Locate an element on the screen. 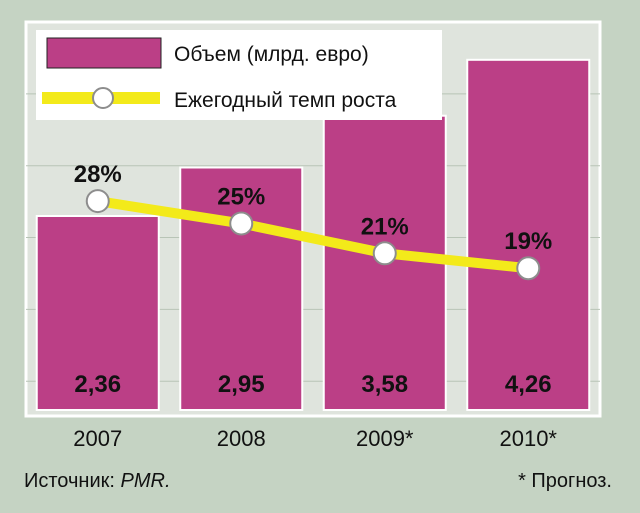  bar-value-label: 2,95 is located at coordinates (241, 384).